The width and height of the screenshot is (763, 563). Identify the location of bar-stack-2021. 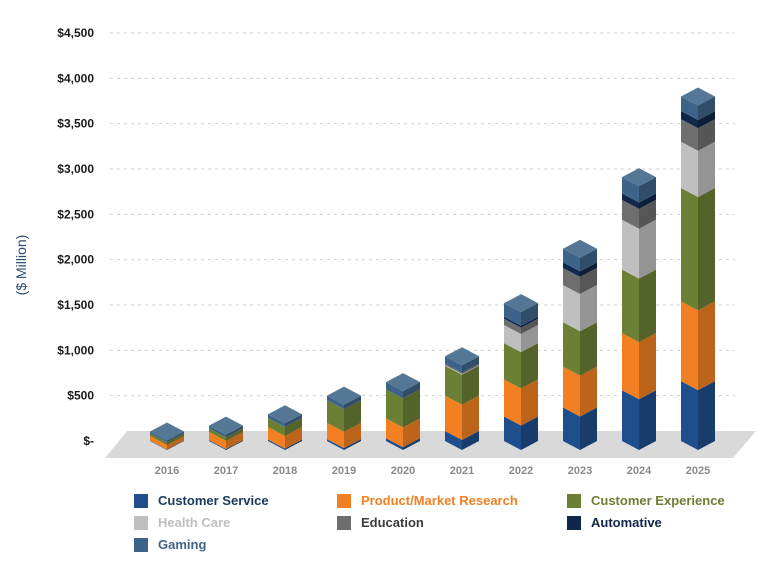
(462, 398).